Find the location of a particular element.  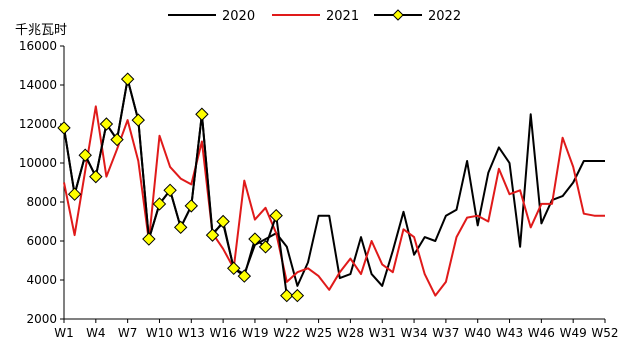

x-tick-label: W46 is located at coordinates (541, 333).